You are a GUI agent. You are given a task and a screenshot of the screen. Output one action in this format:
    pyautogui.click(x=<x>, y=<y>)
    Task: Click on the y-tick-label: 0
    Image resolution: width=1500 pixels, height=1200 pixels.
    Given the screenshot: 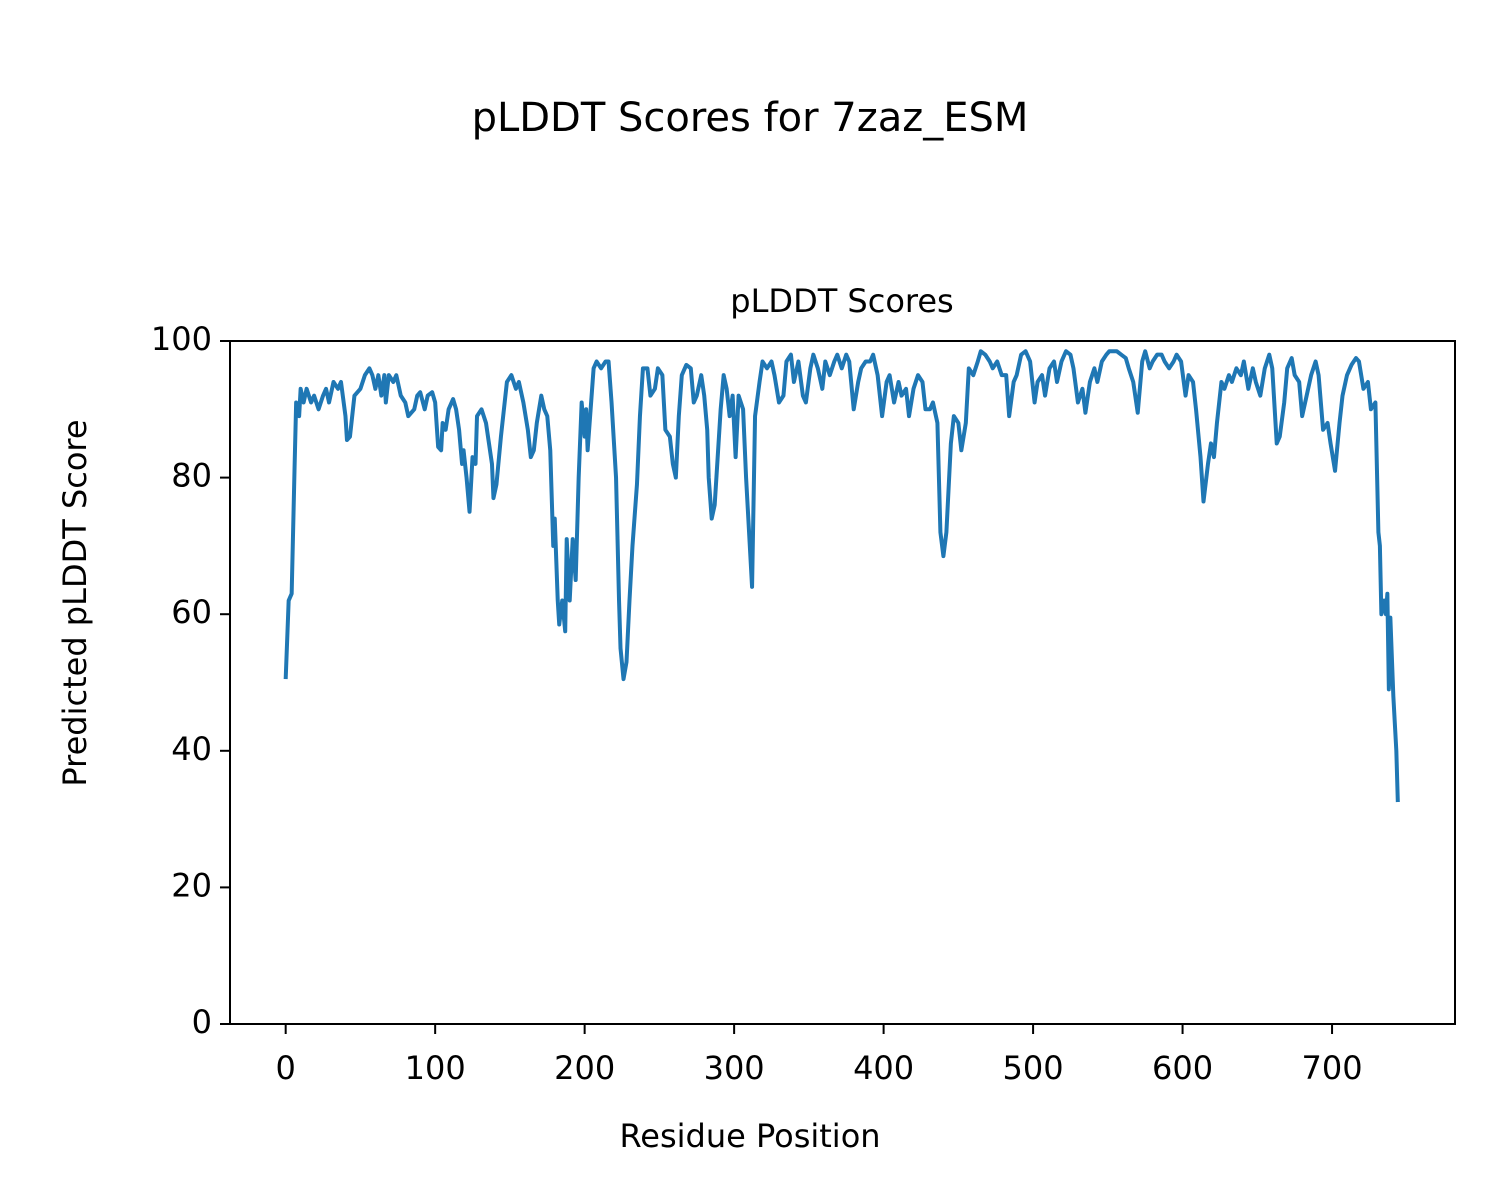 What is the action you would take?
    pyautogui.click(x=202, y=1022)
    